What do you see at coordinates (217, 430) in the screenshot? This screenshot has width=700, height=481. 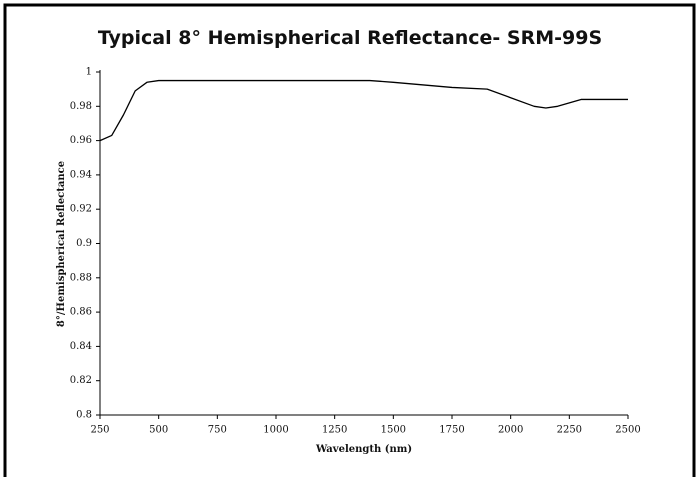 I see `x-tick-label: 750` at bounding box center [217, 430].